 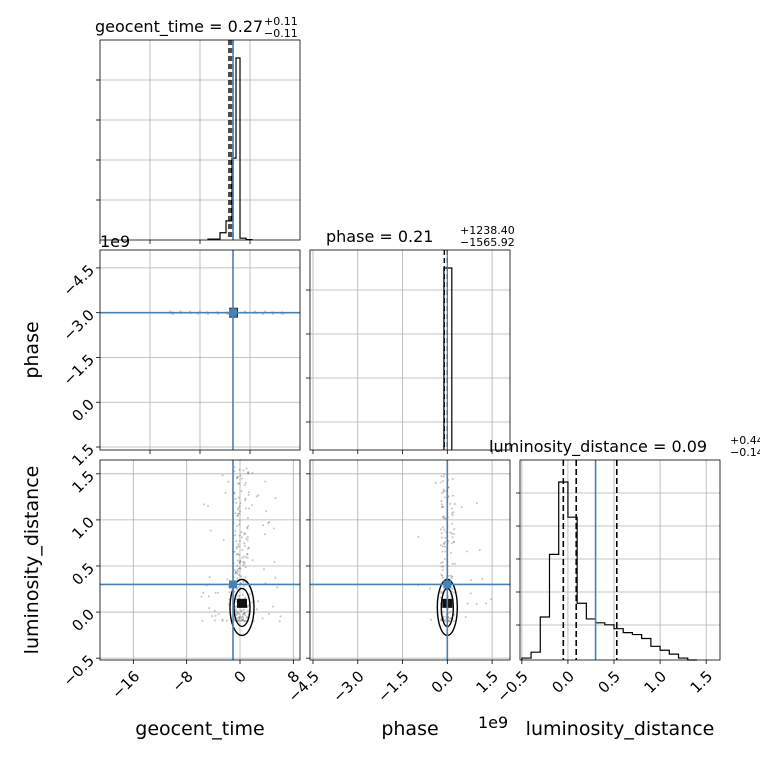 I want to click on ytick-label-luminosity-distance: −0.5, so click(x=79, y=670).